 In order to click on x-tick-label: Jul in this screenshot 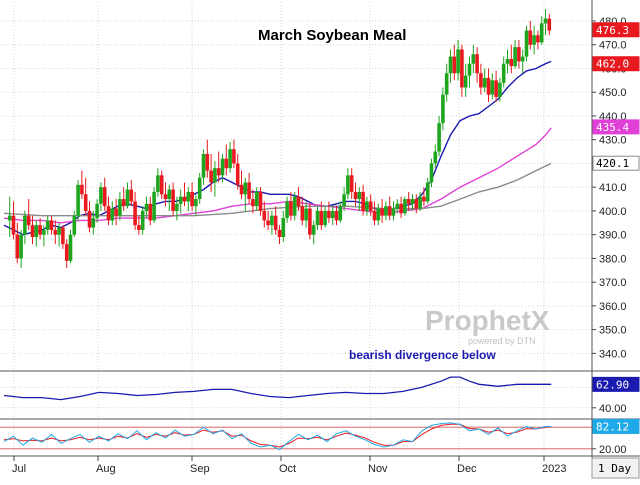, I will do `click(19, 469)`.